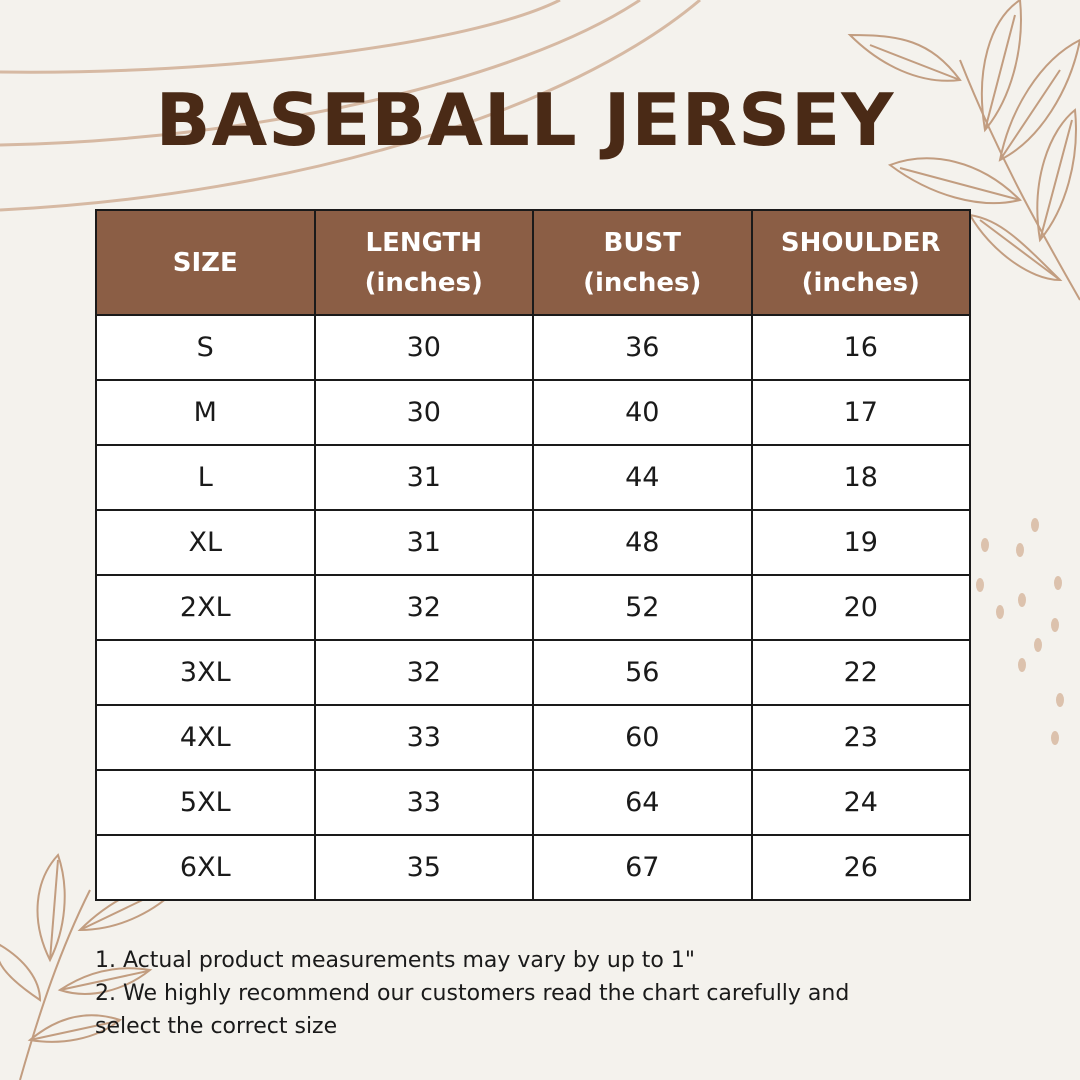  I want to click on shoulder-cell: 23, so click(860, 737).